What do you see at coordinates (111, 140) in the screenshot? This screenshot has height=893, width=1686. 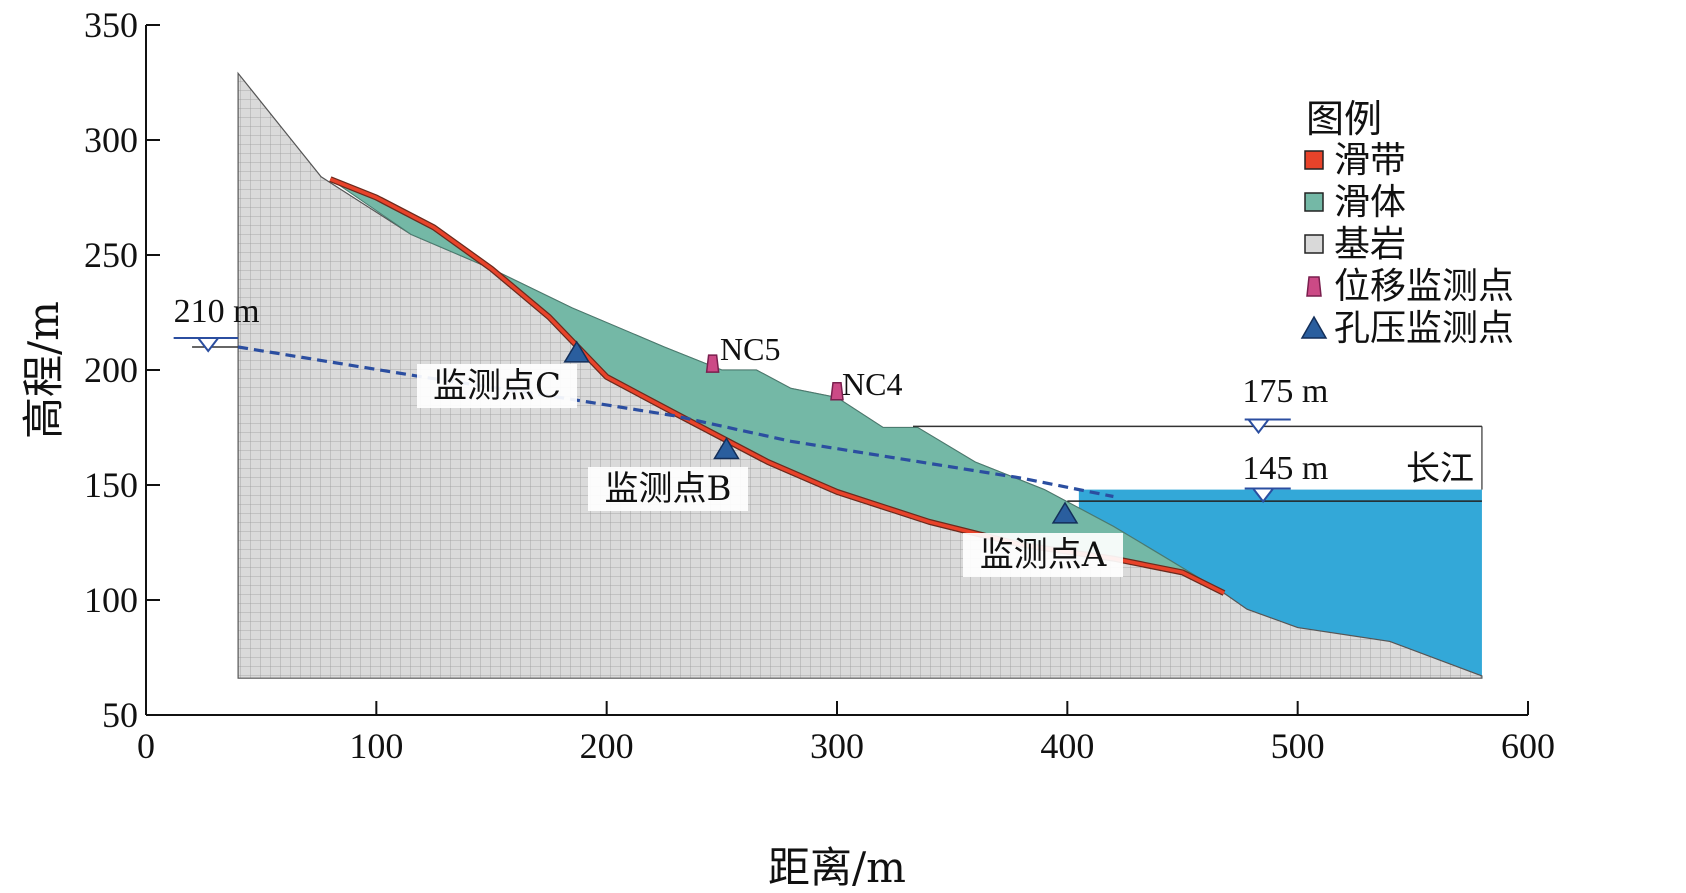 I see `y-tick-label: 300` at bounding box center [111, 140].